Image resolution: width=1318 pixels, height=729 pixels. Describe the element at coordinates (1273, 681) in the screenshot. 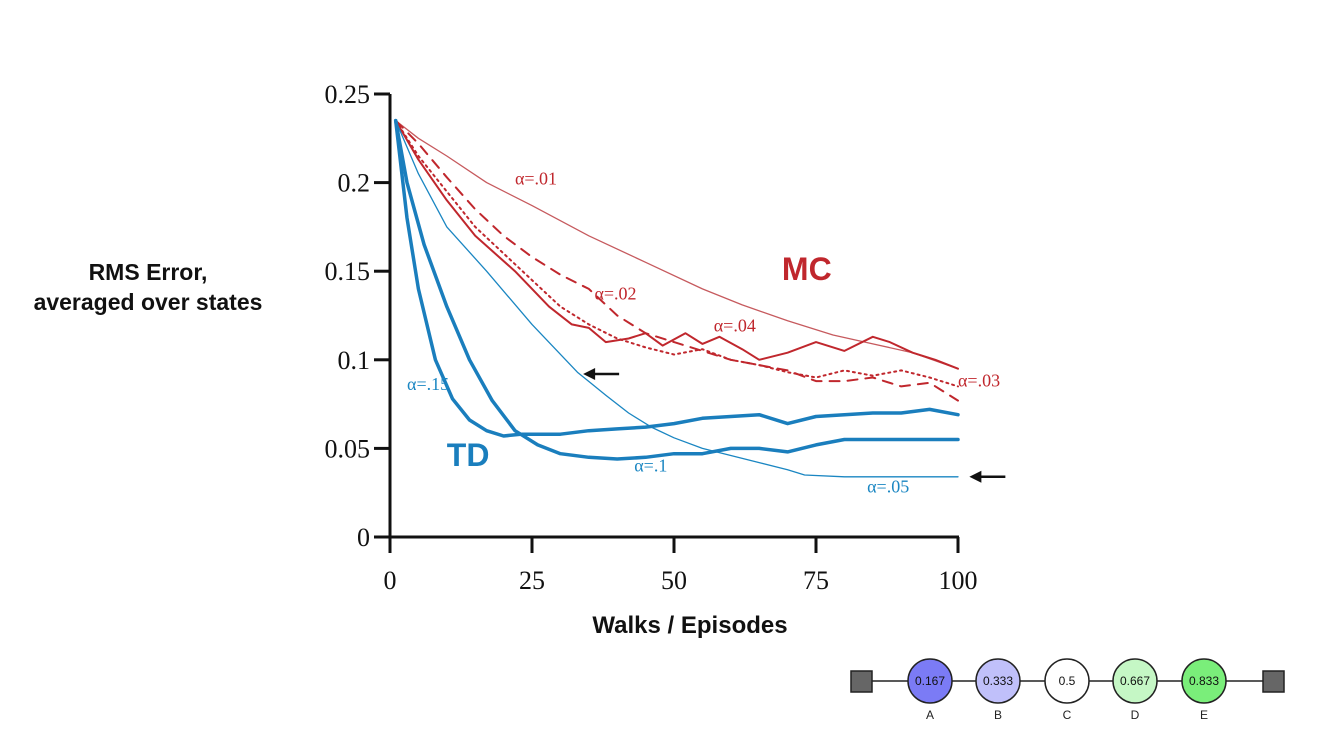

I see `right-terminal-square` at that location.